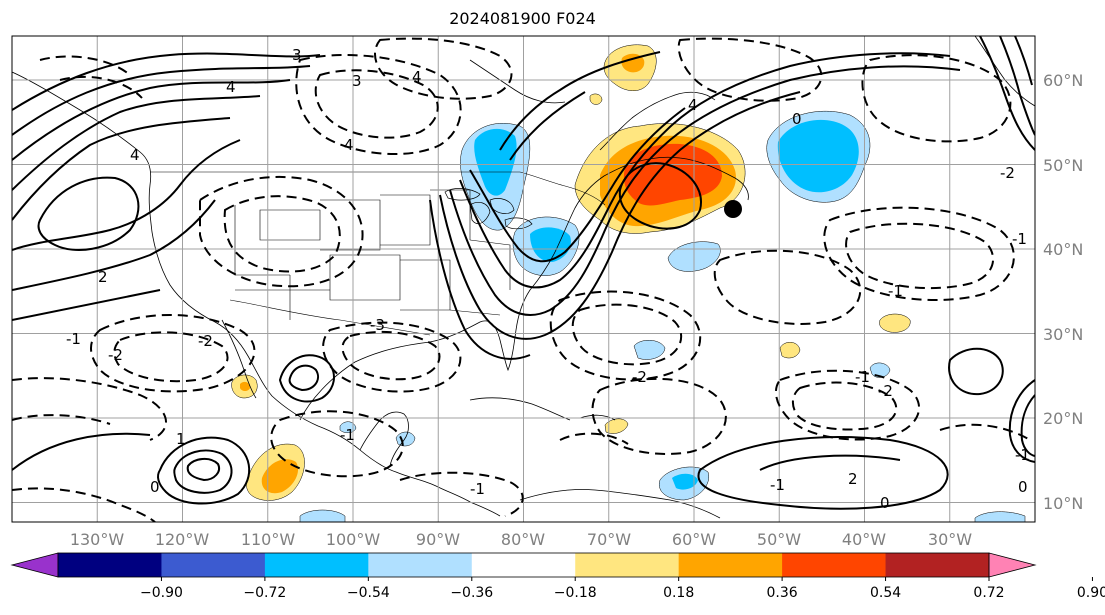 The image size is (1105, 615). I want to click on lon-label-120w: 120°W, so click(182, 539).